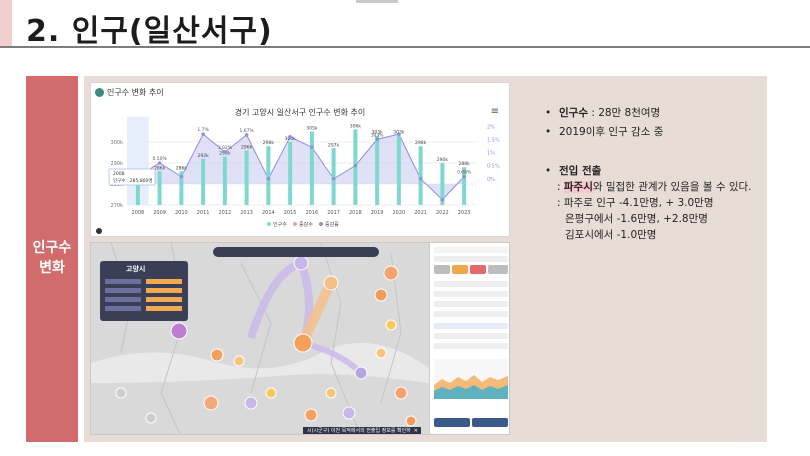 The width and height of the screenshot is (810, 456). I want to click on y-tick-label: 290k, so click(117, 164).